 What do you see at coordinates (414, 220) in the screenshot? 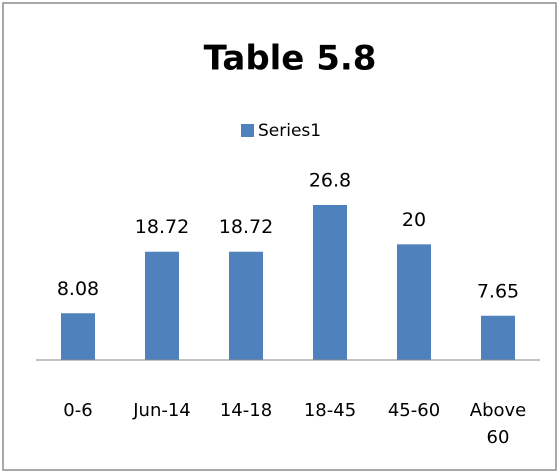
I see `data-label: 20` at bounding box center [414, 220].